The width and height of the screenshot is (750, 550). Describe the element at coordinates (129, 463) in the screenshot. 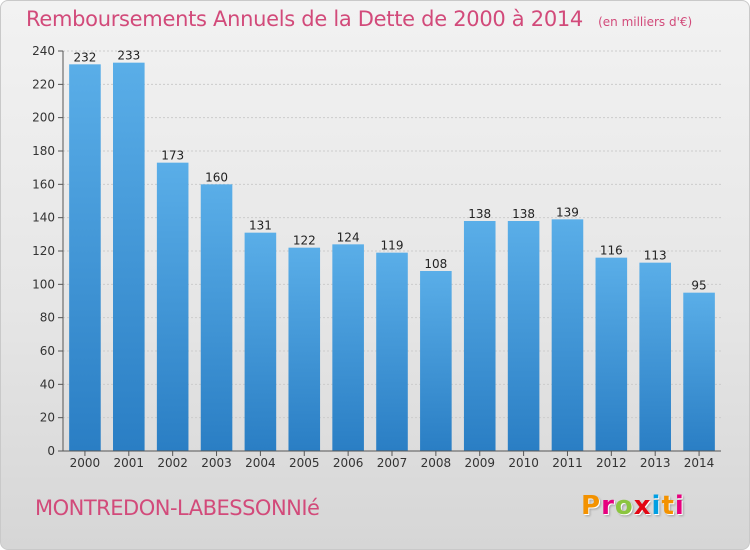

I see `x-tick-label: 2001` at that location.